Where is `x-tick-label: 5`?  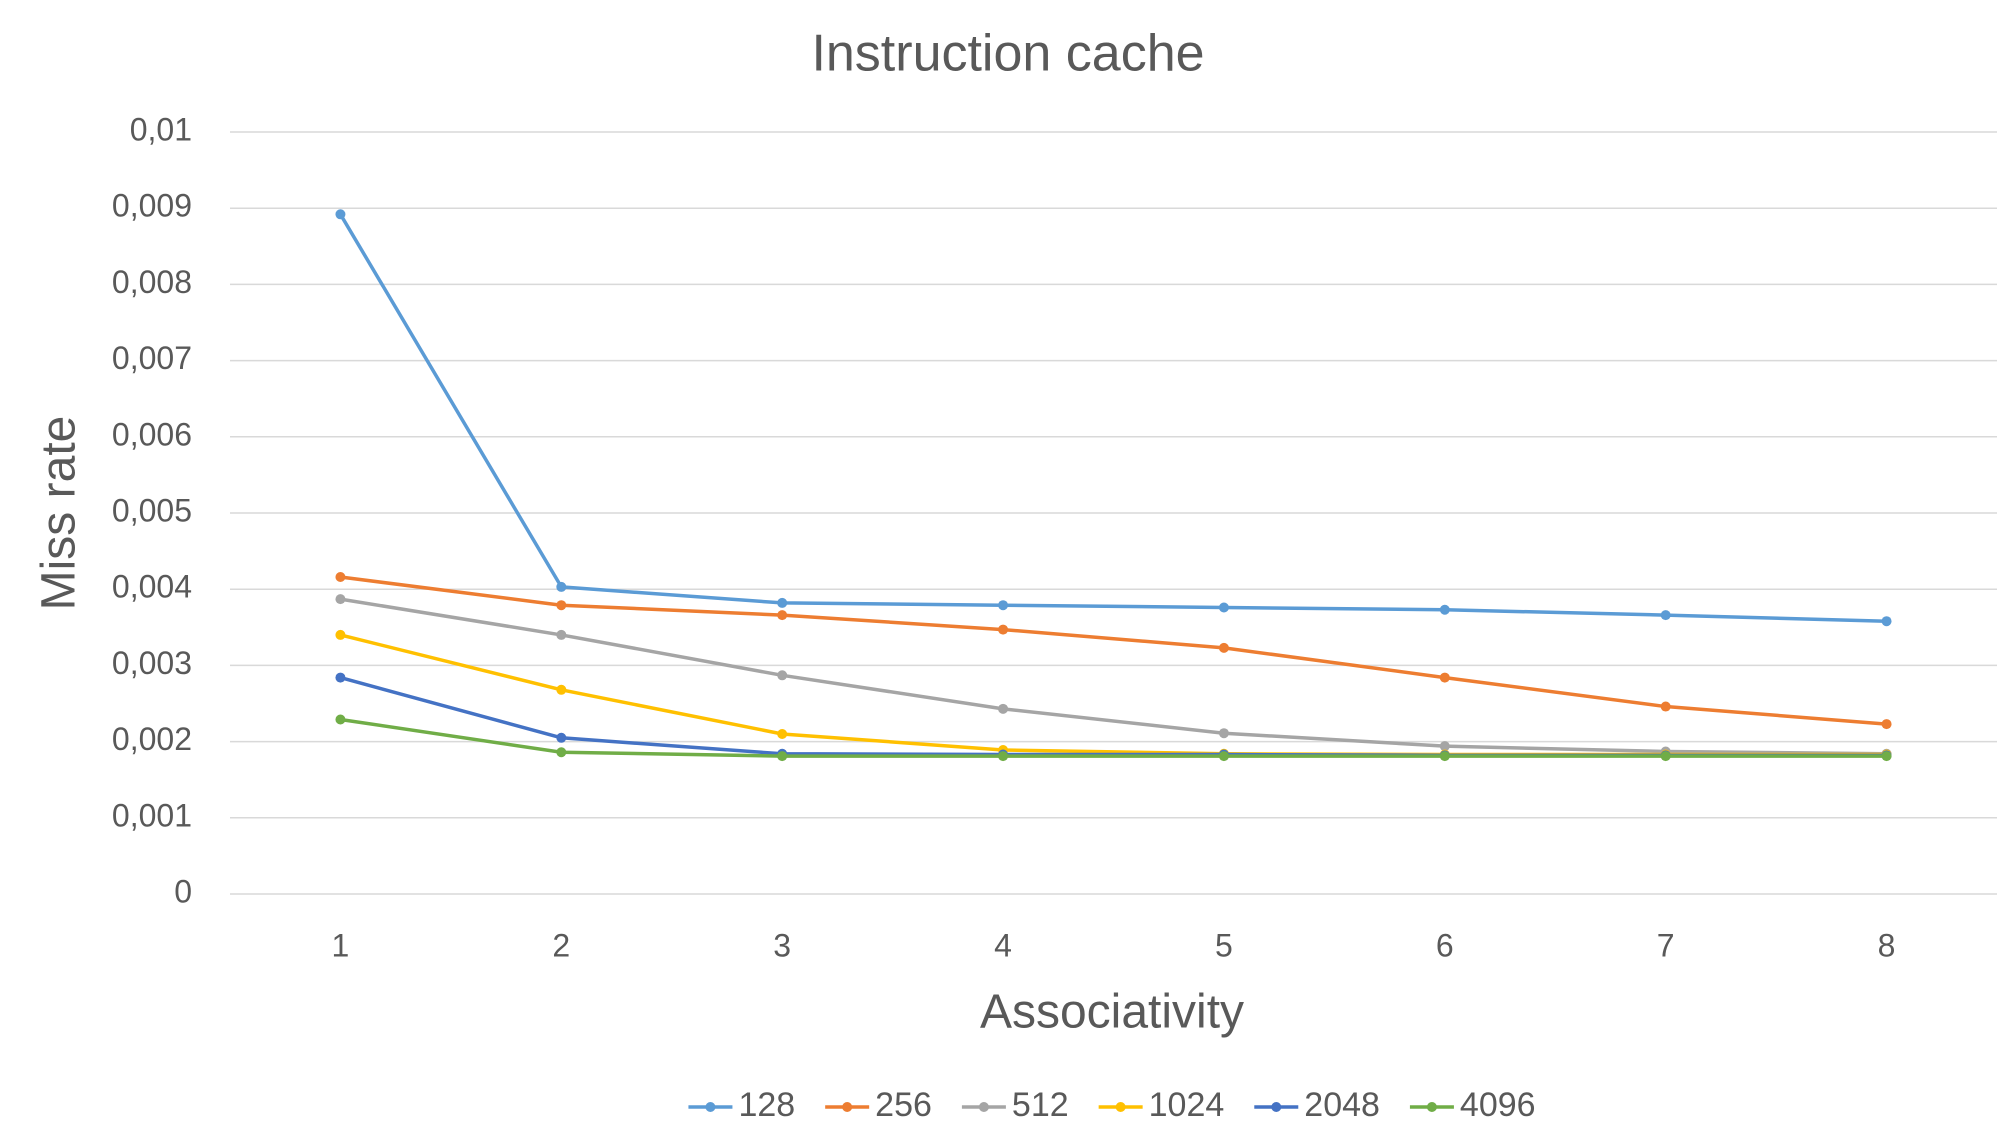
x-tick-label: 5 is located at coordinates (1224, 945).